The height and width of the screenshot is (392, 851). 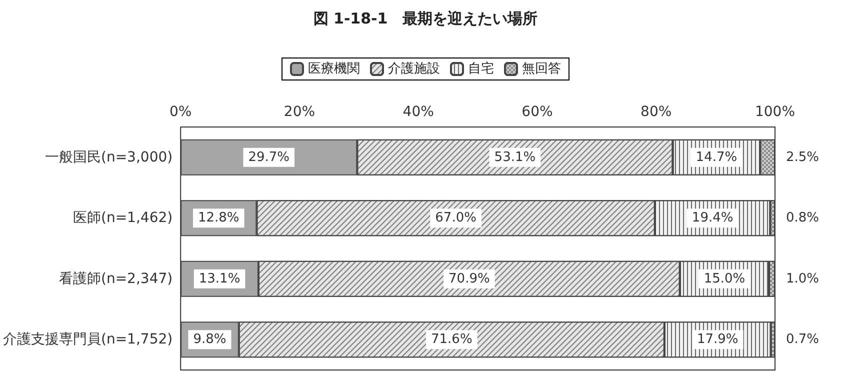 I want to click on y-tick-label: 看護師(n=2,347), so click(x=115, y=278).